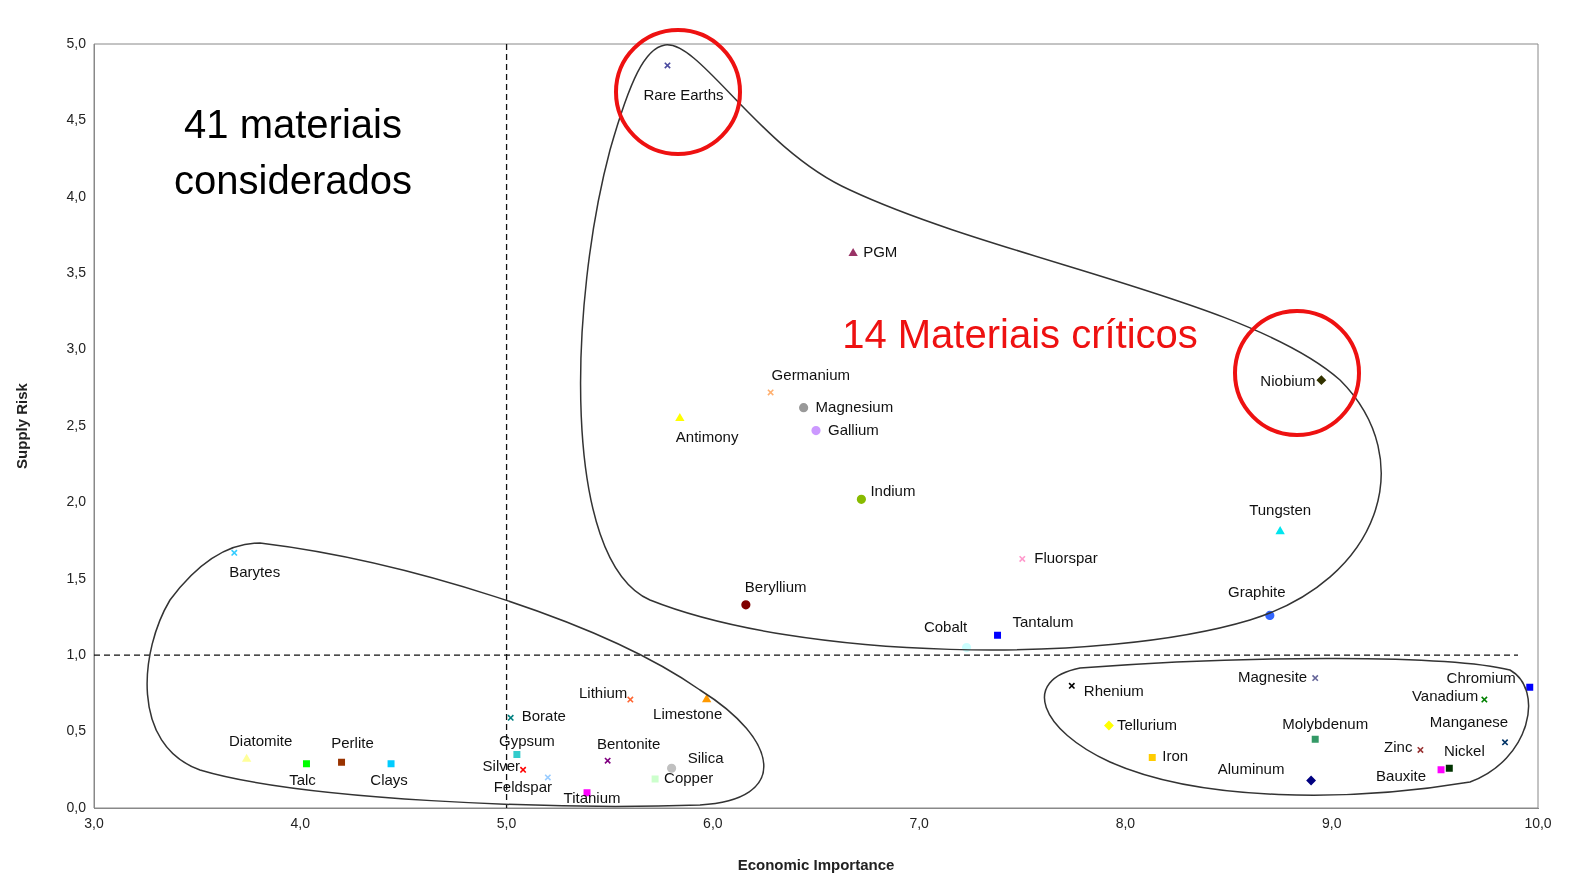 This screenshot has height=879, width=1573. What do you see at coordinates (946, 626) in the screenshot?
I see `series-label: Cobalt` at bounding box center [946, 626].